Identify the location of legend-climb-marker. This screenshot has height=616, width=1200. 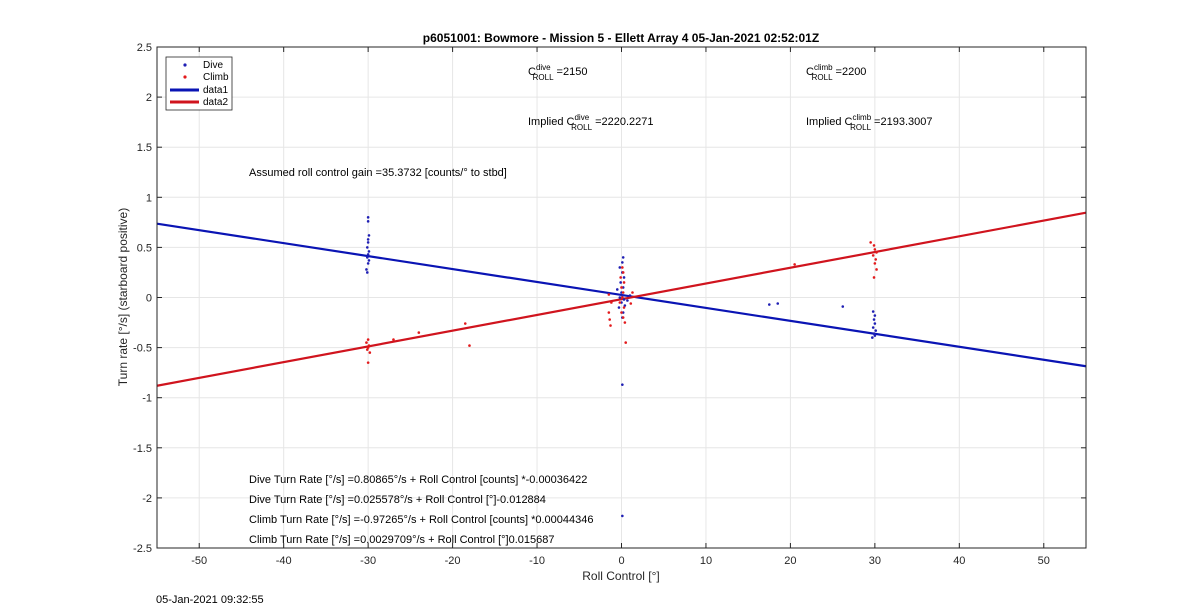
(185, 77).